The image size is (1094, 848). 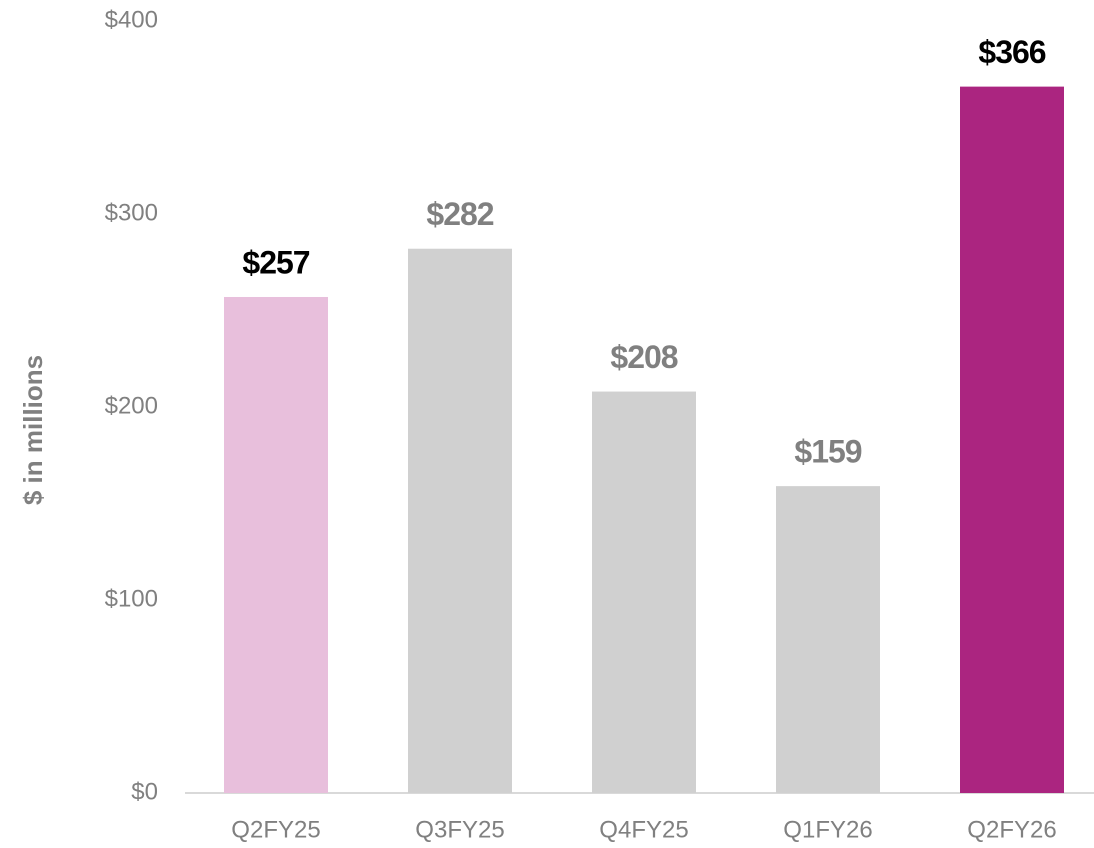 I want to click on x-tick-label: Q3FY25, so click(x=459, y=829).